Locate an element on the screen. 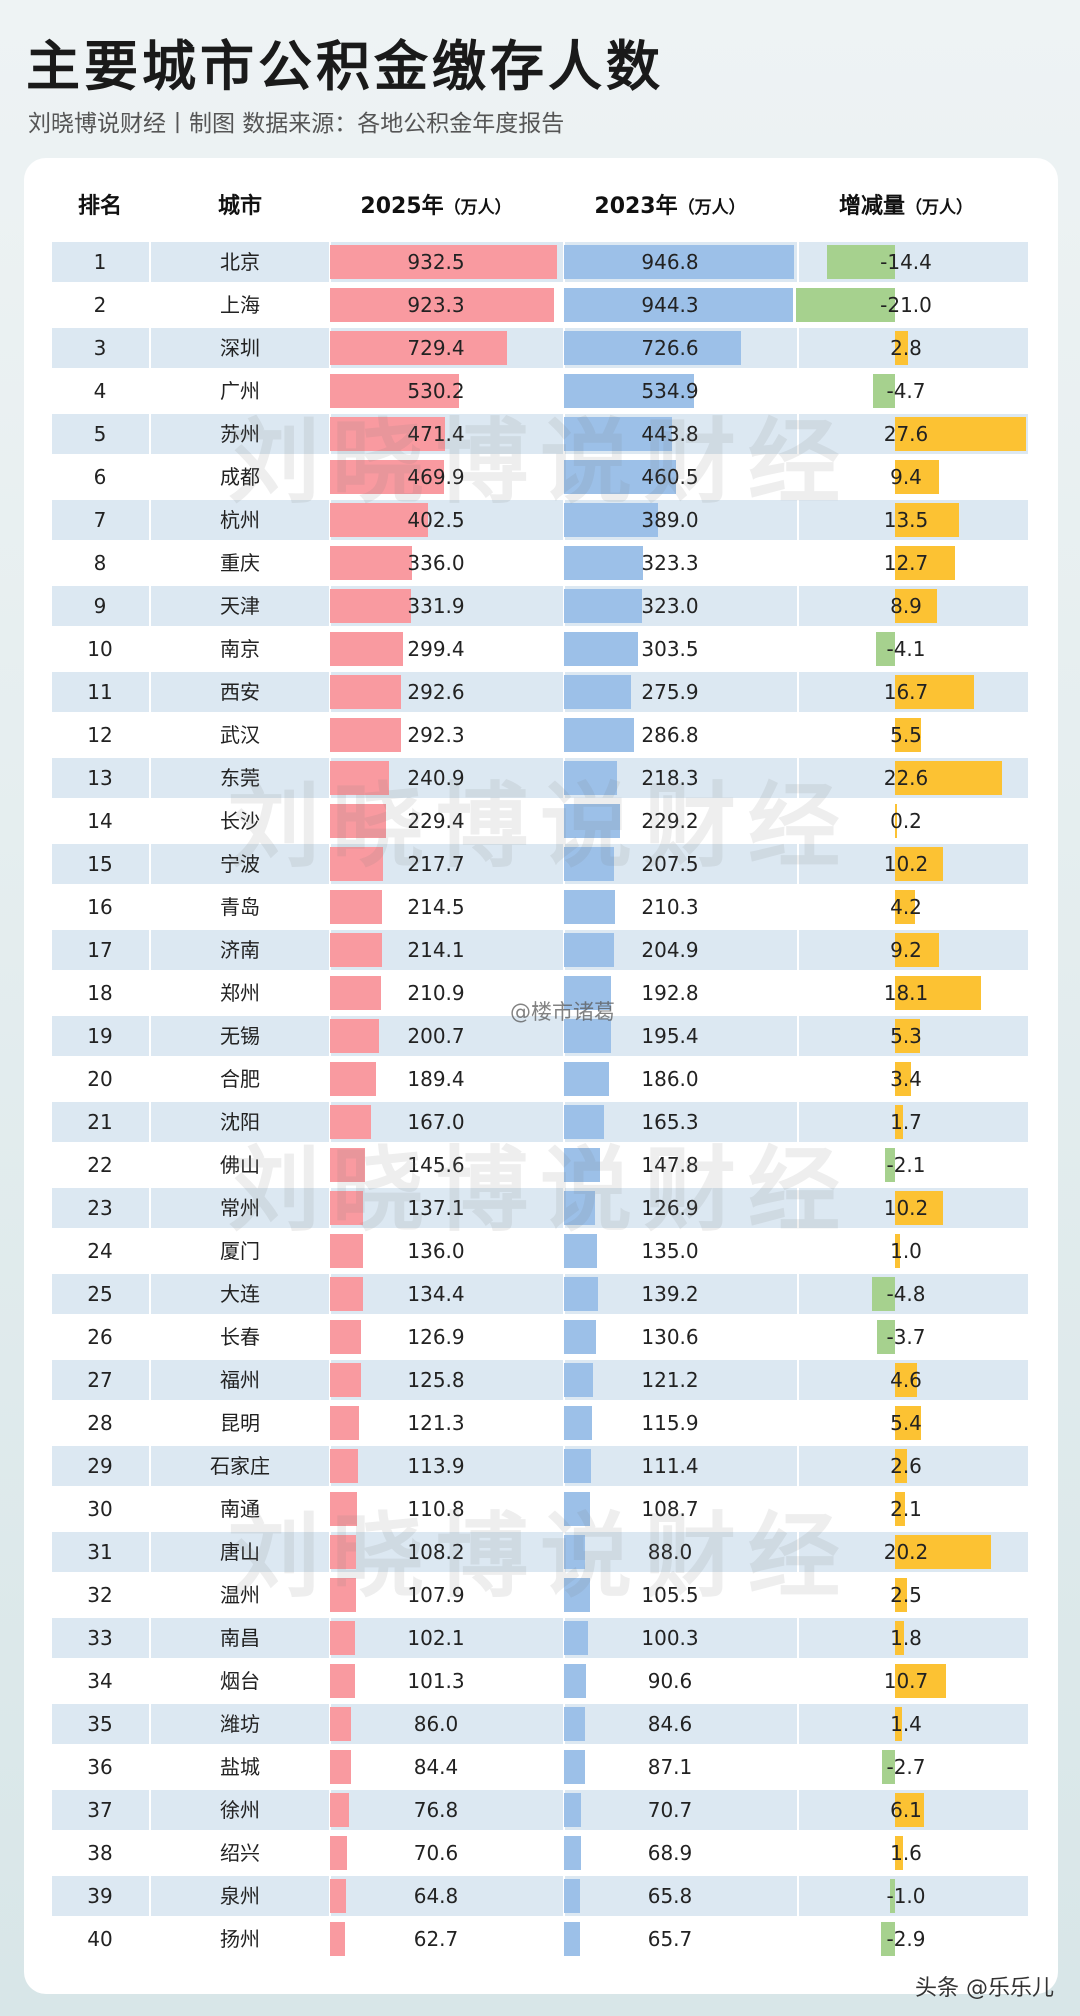 The width and height of the screenshot is (1080, 2016). cell-2023: 65.8 is located at coordinates (670, 1896).